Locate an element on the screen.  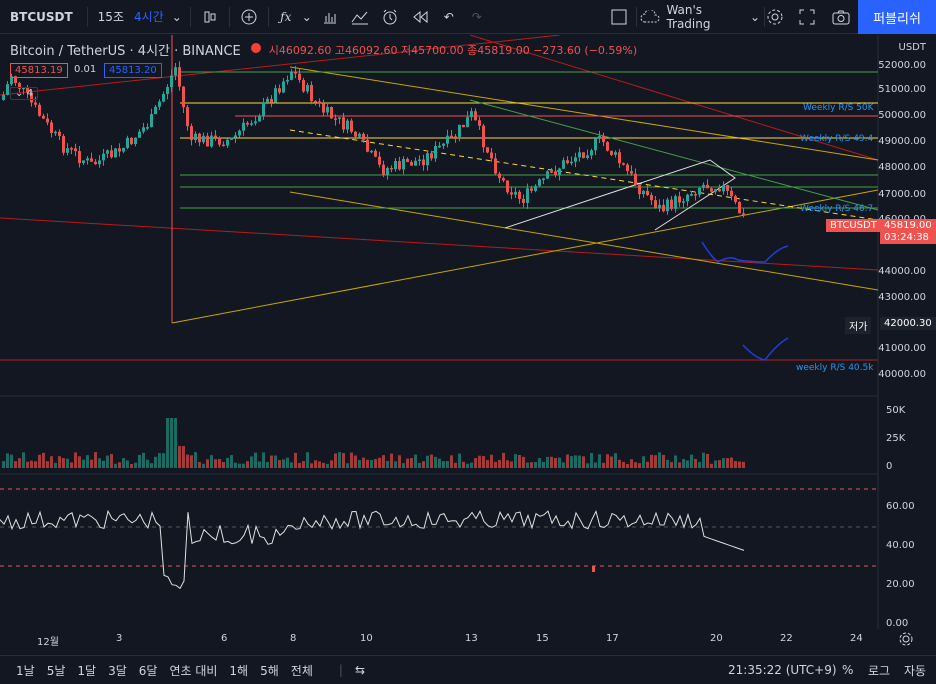
range-button: 1달 is located at coordinates (87, 670).